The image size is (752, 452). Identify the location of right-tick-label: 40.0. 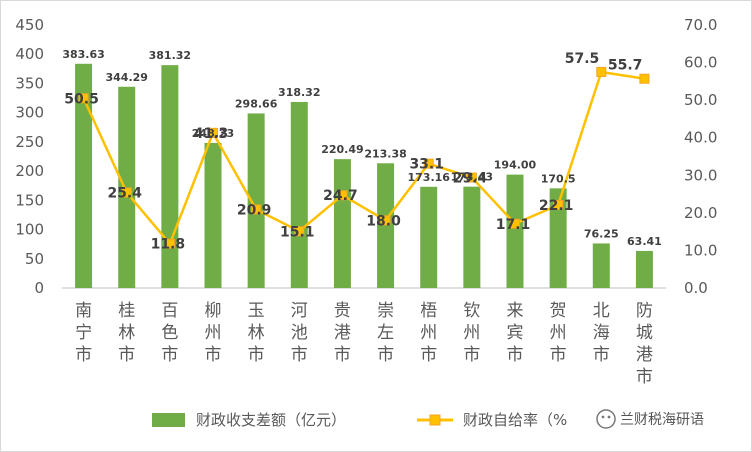
(700, 138).